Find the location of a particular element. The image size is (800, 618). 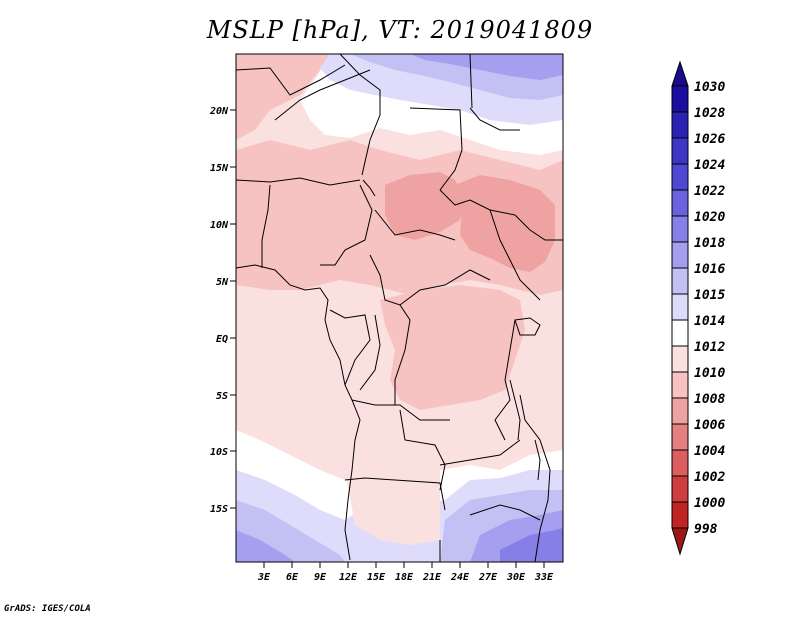

lat-label-5N: 5N is located at coordinates (222, 282).